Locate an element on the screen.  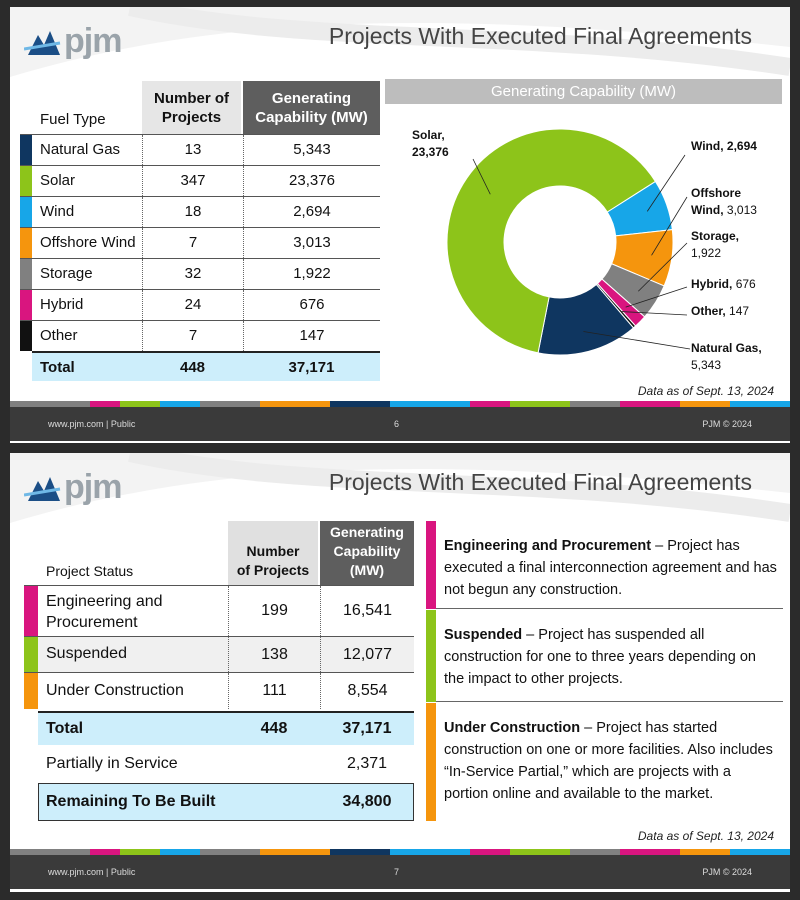
leader-line-other is located at coordinates (654, 313).